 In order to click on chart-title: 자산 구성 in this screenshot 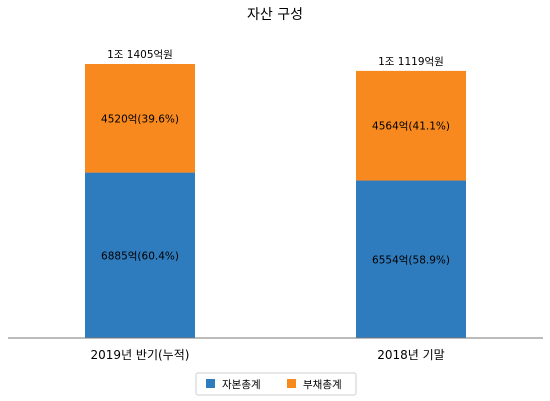, I will do `click(275, 15)`.